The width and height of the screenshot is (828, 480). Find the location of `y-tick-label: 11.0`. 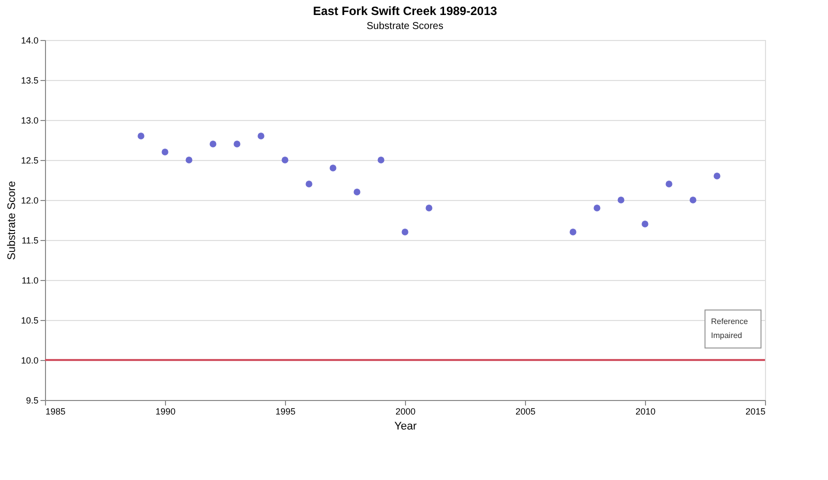

y-tick-label: 11.0 is located at coordinates (30, 281).